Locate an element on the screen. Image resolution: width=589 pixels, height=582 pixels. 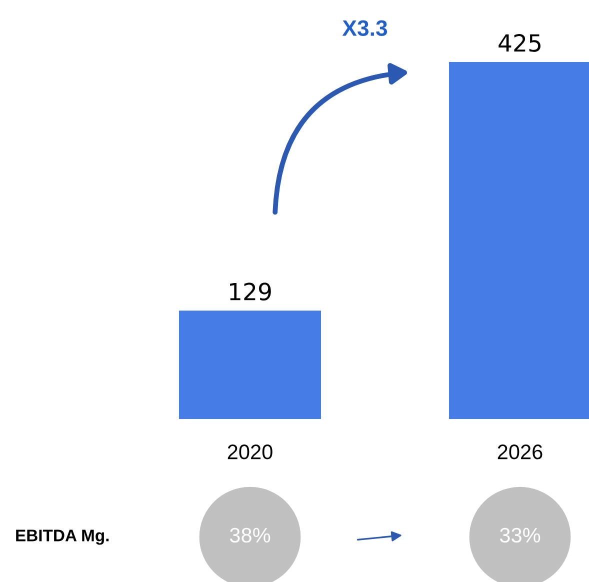
data-label: 425 is located at coordinates (519, 43).